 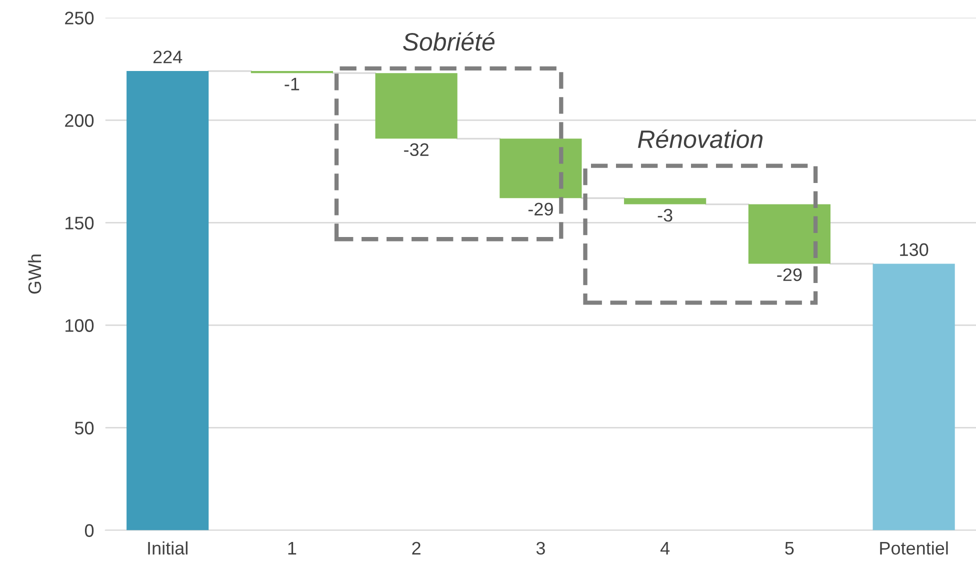 I want to click on x-tick-label: Initial, so click(x=168, y=548).